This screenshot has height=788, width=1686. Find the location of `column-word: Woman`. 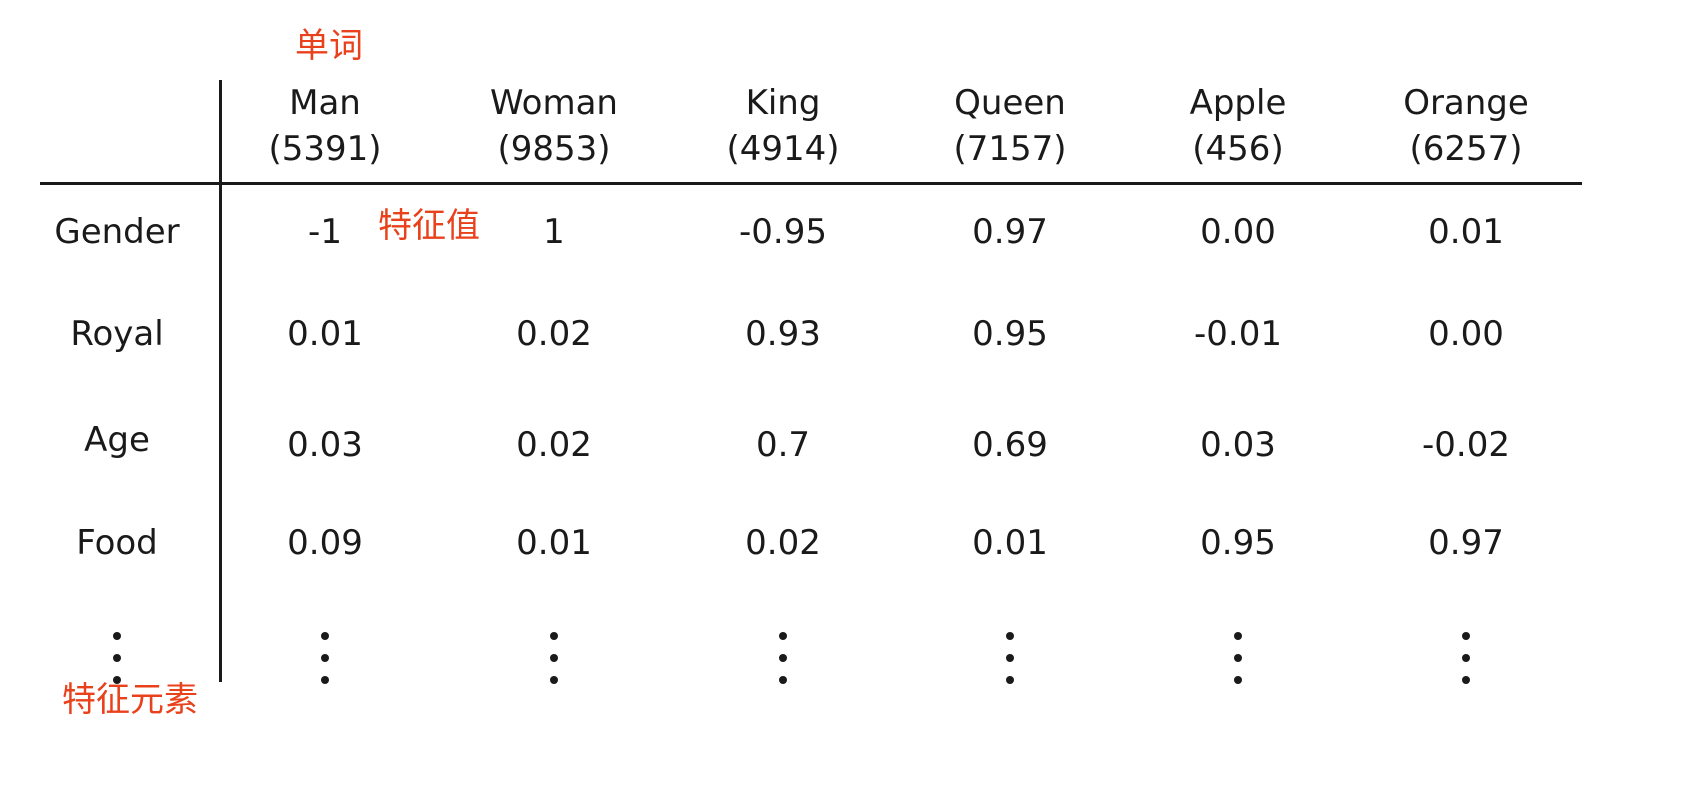

column-word: Woman is located at coordinates (554, 103).